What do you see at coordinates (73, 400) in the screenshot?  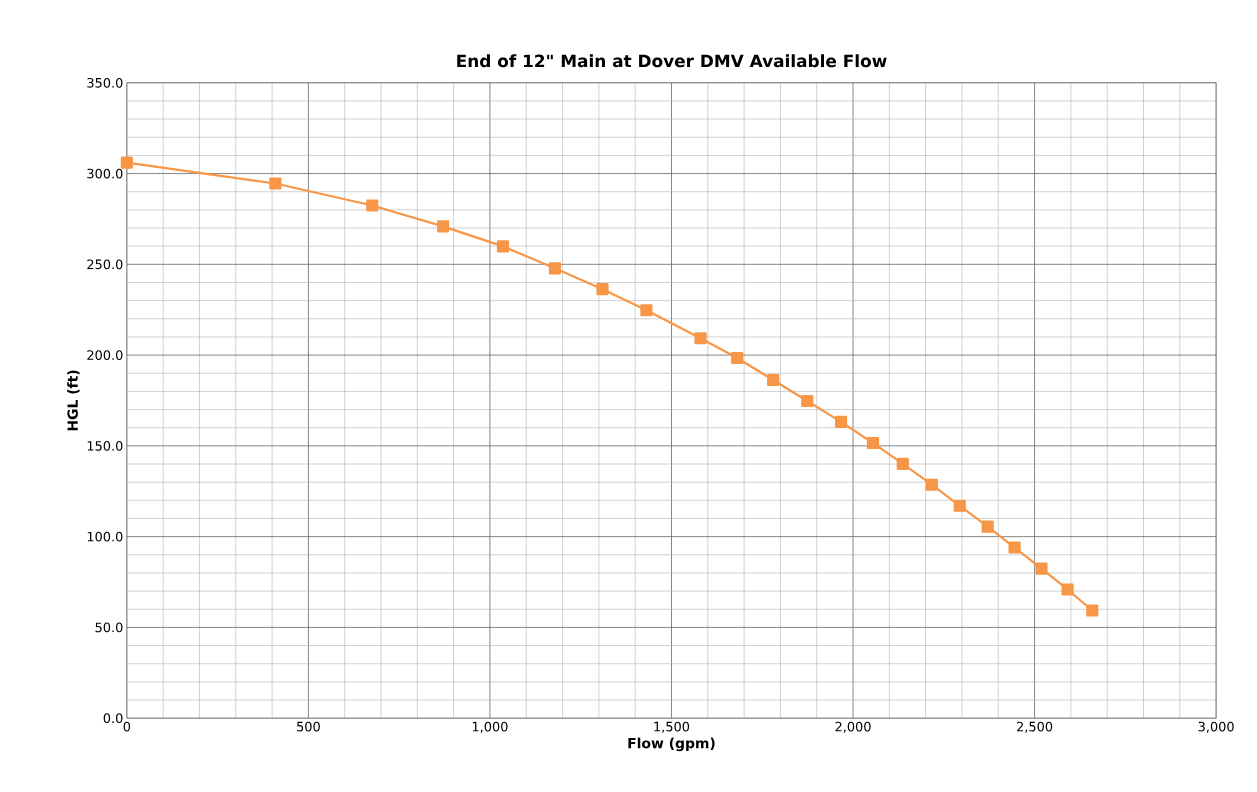 I see `y-axis-title: HGL (ft)` at bounding box center [73, 400].